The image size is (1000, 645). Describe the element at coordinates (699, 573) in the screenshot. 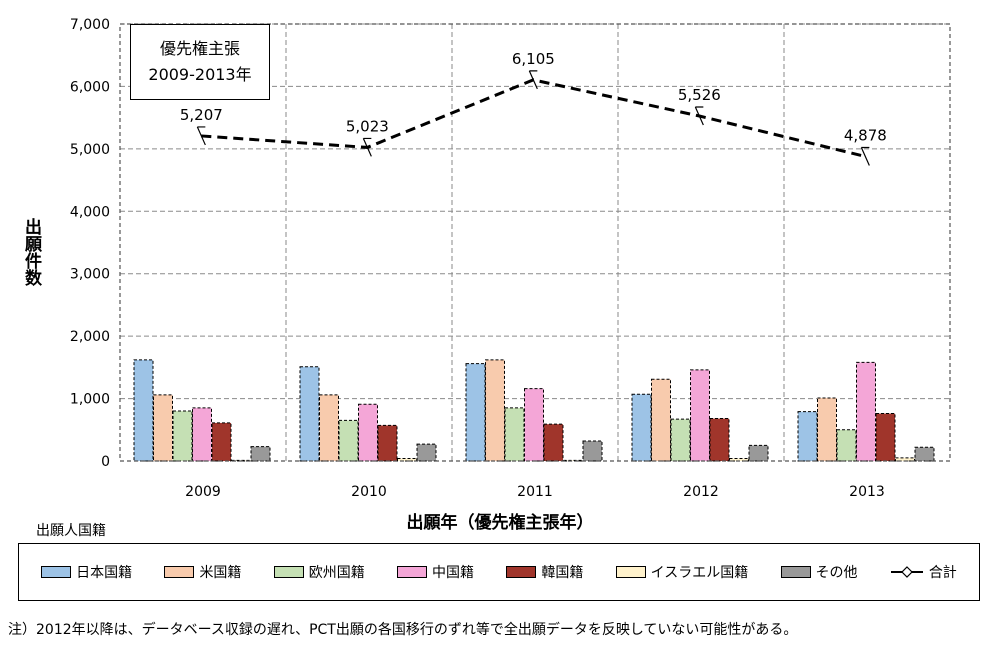

I see `legend-label-israel: イスラエル国籍` at that location.